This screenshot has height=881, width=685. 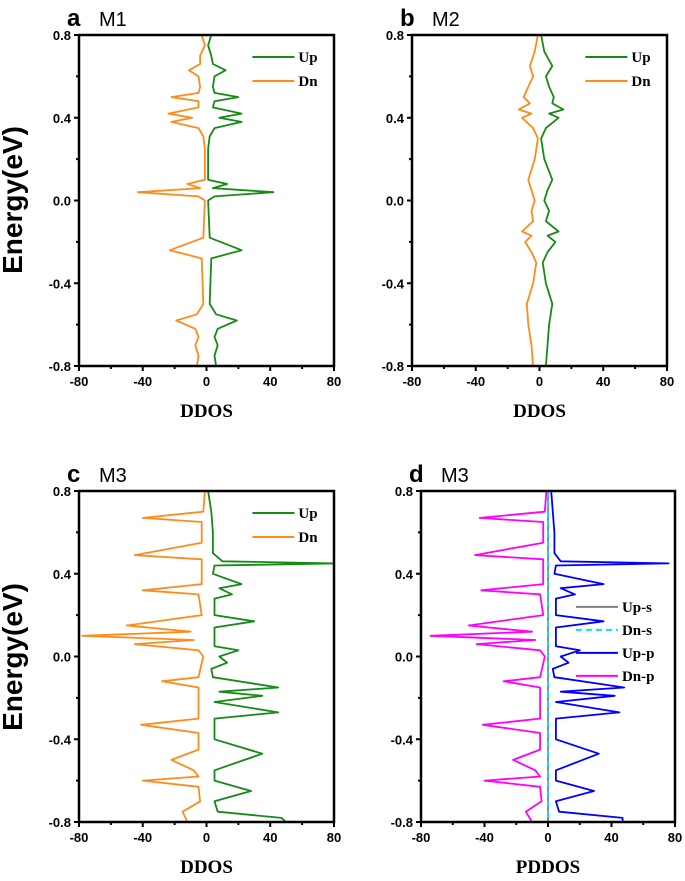 I want to click on legend-label: Dn-p, so click(x=638, y=677).